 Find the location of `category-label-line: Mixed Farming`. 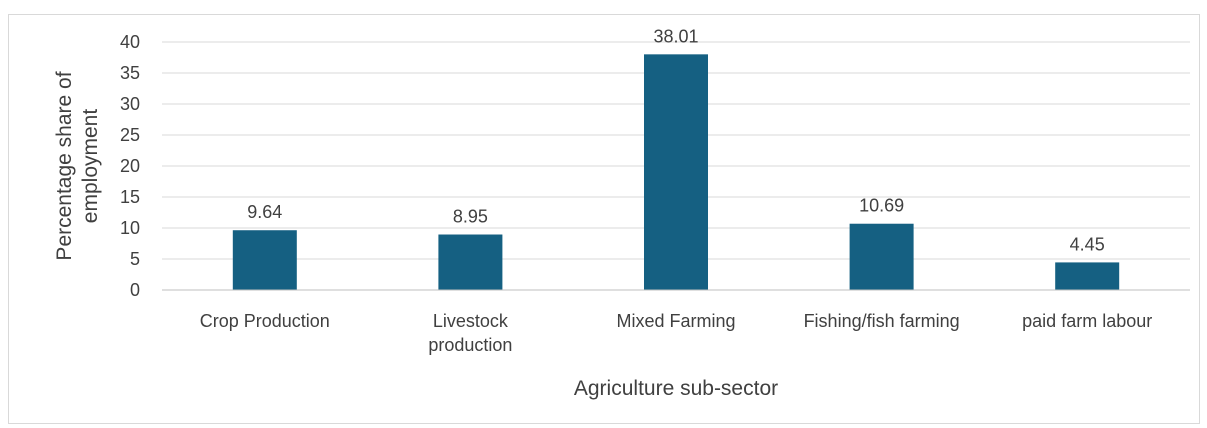

category-label-line: Mixed Farming is located at coordinates (675, 321).